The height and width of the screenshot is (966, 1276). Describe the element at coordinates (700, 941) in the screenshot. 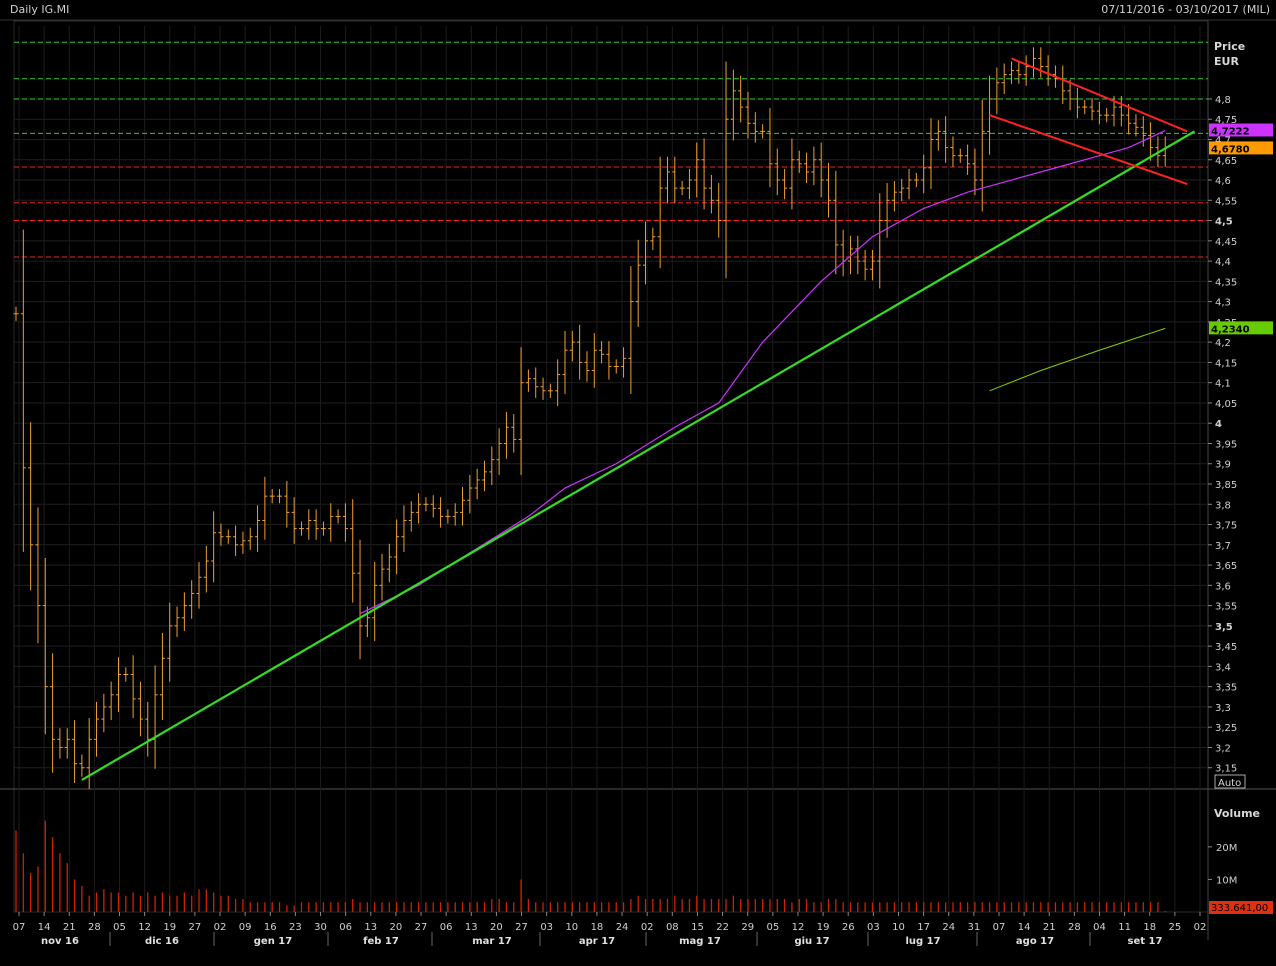

I see `month-label: mag 17` at that location.